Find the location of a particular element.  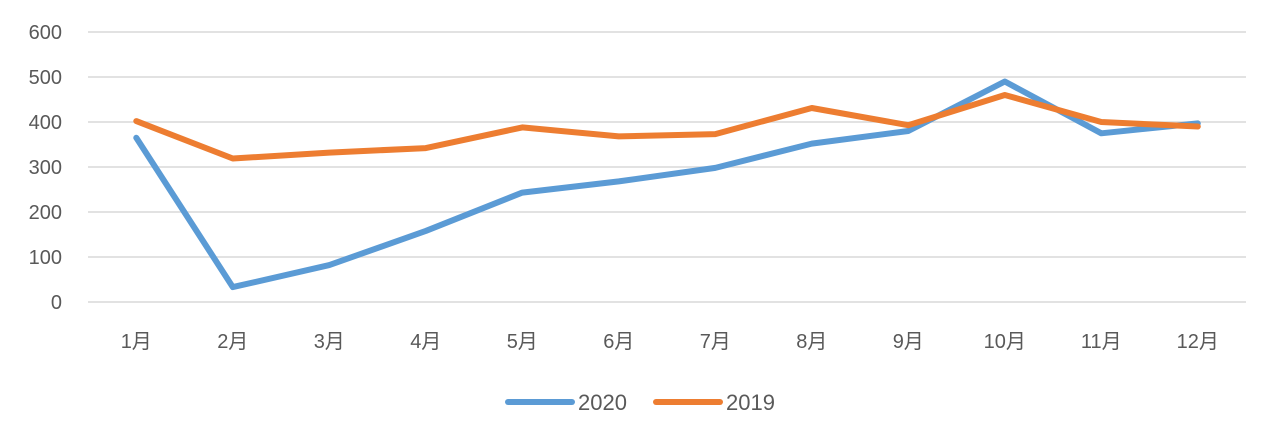

x-tick-label: 6月 is located at coordinates (618, 342).